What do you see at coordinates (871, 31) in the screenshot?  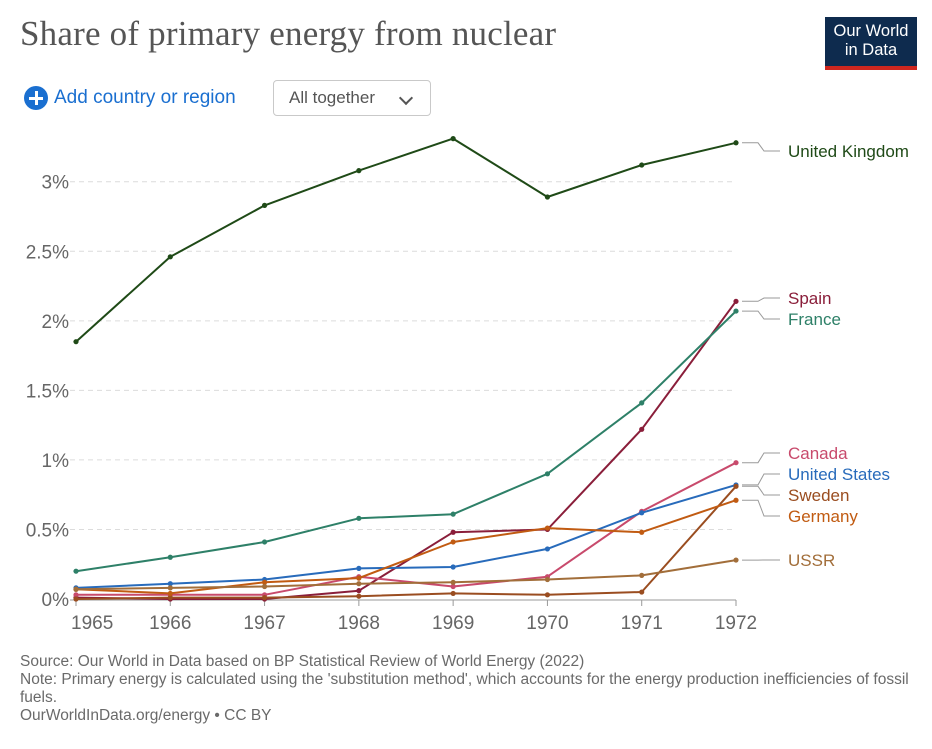 I see `logo-line-1: Our World` at bounding box center [871, 31].